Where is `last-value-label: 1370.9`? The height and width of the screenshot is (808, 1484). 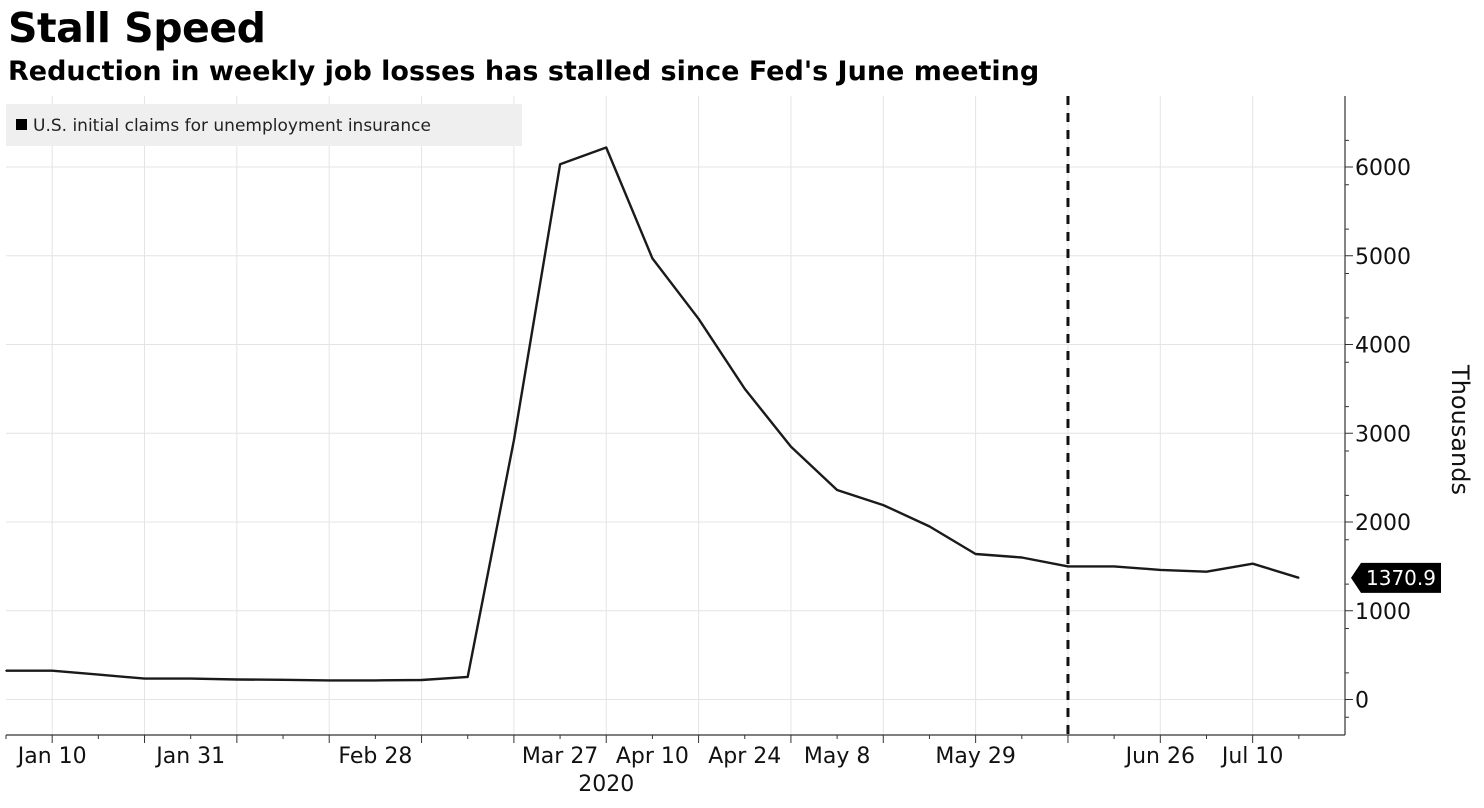
last-value-label: 1370.9 is located at coordinates (1396, 577).